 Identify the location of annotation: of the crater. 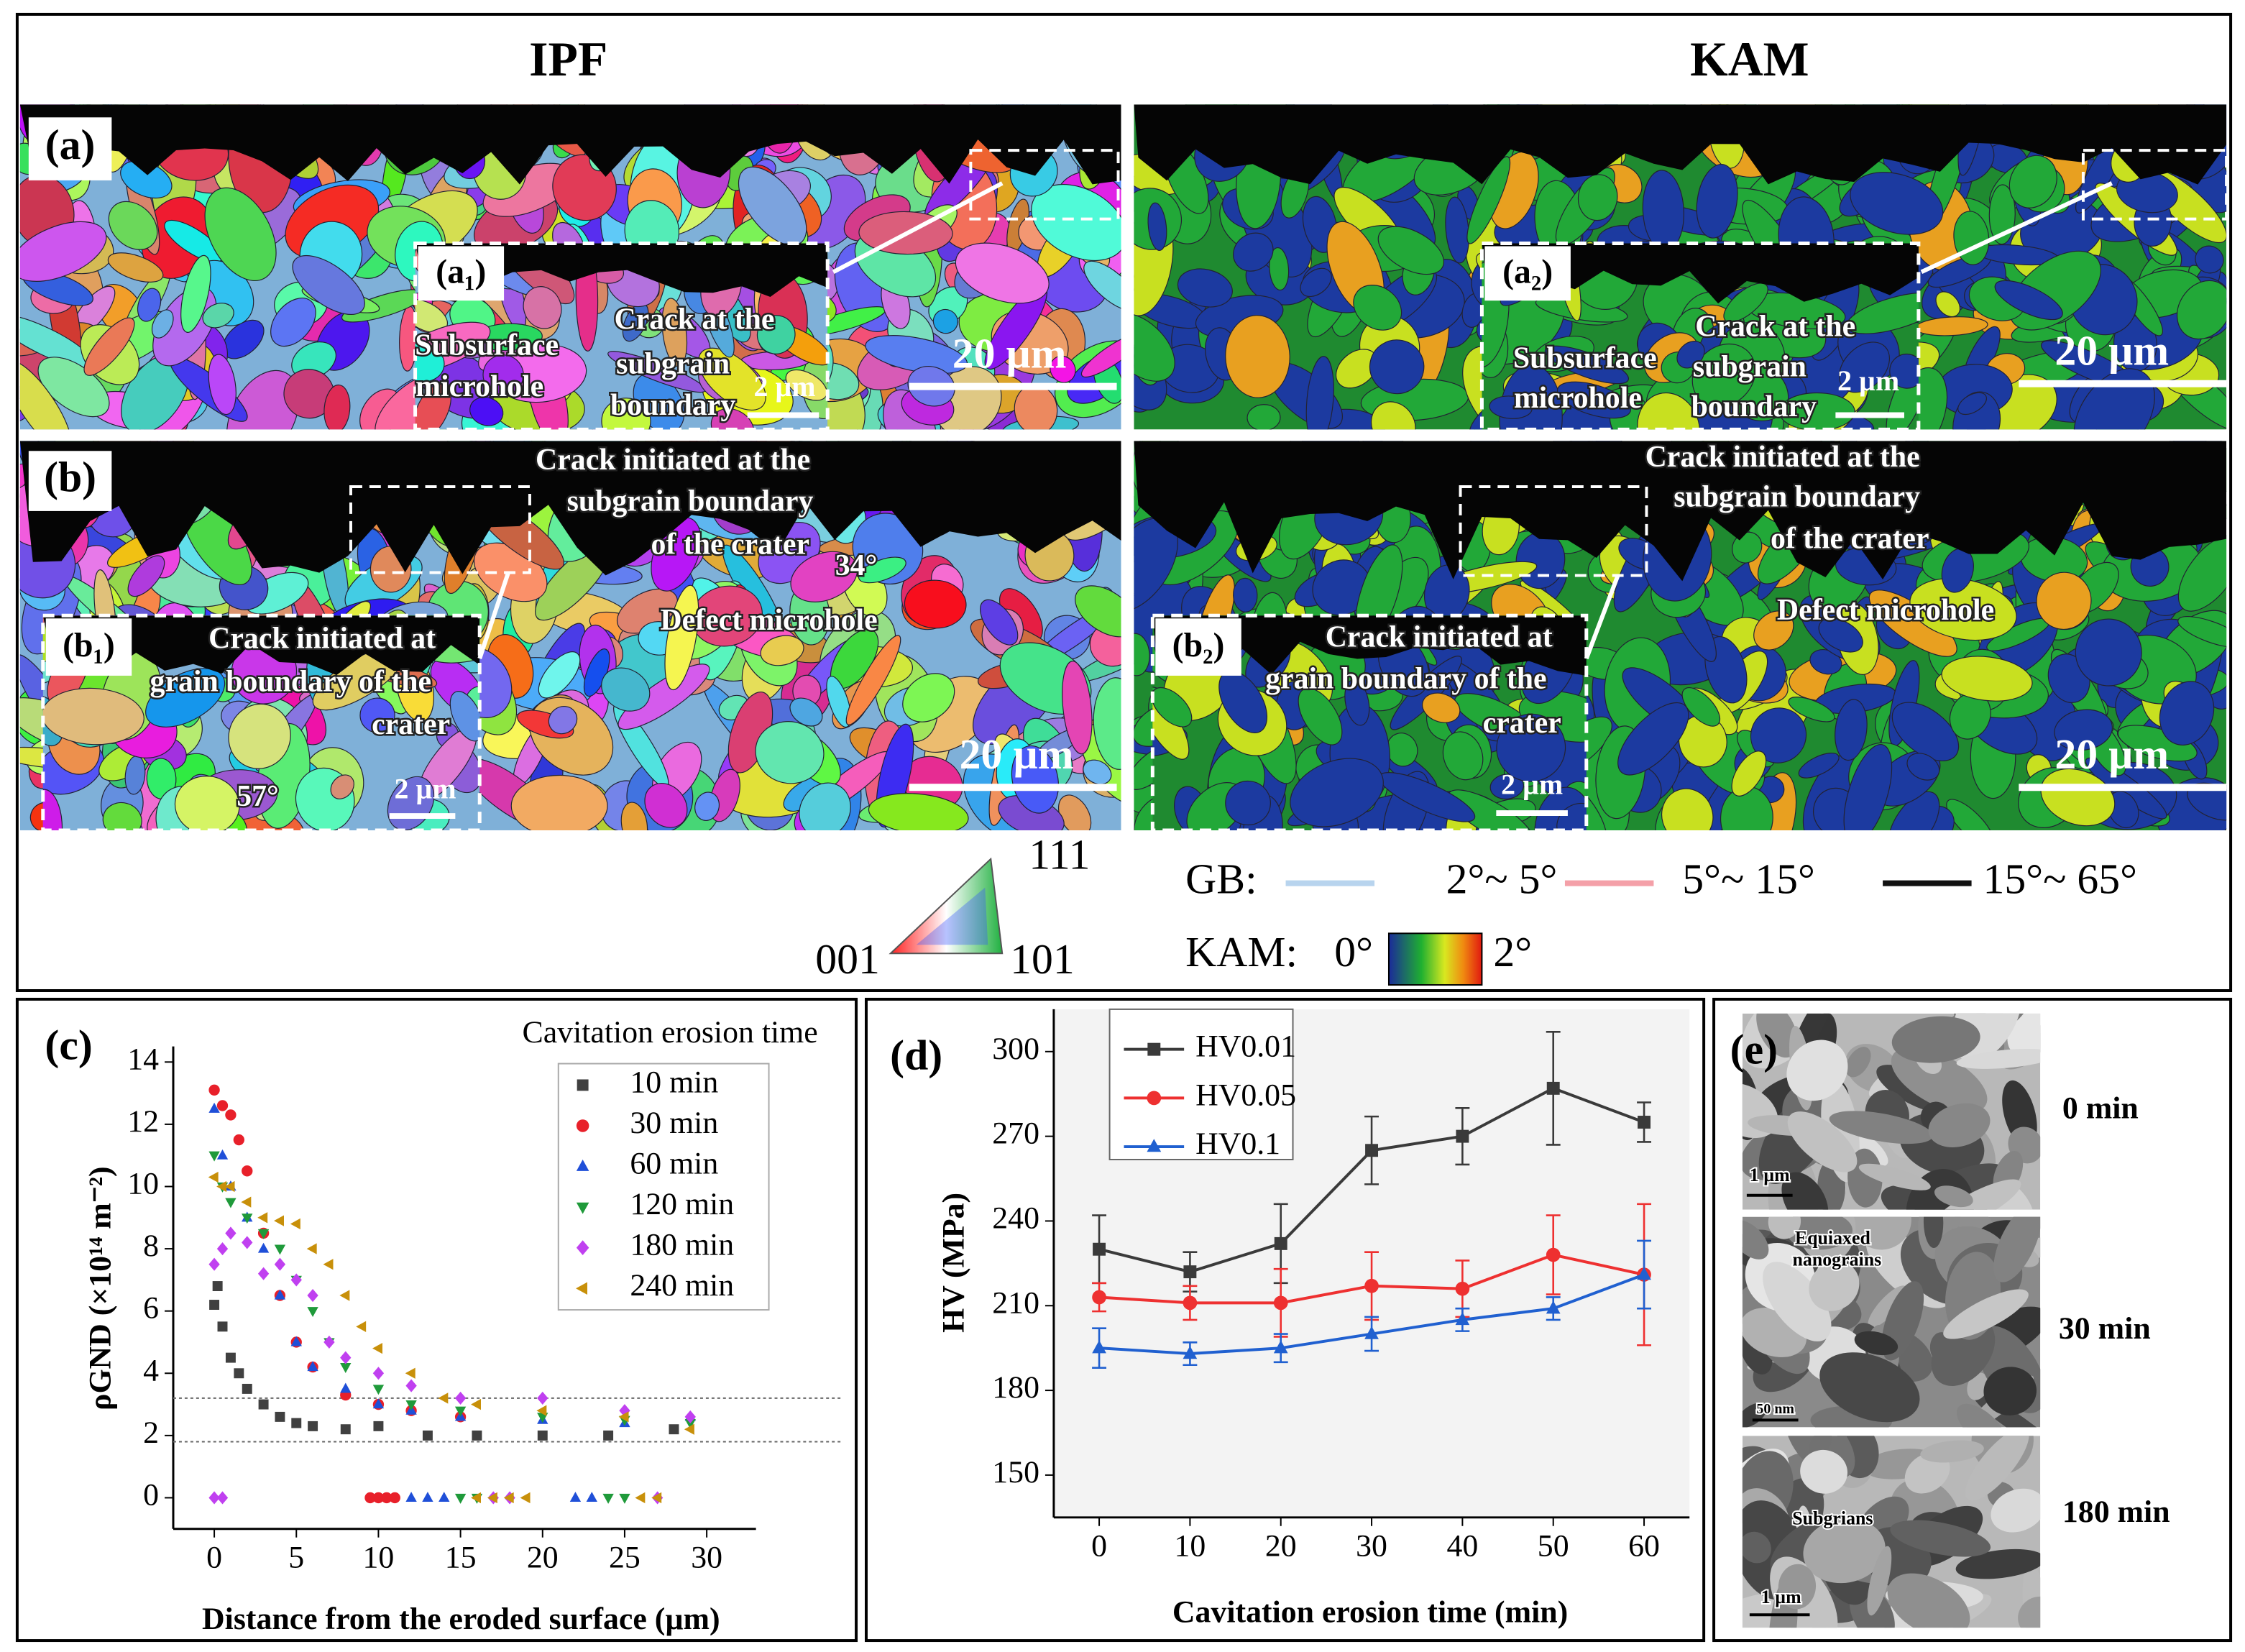
(730, 544).